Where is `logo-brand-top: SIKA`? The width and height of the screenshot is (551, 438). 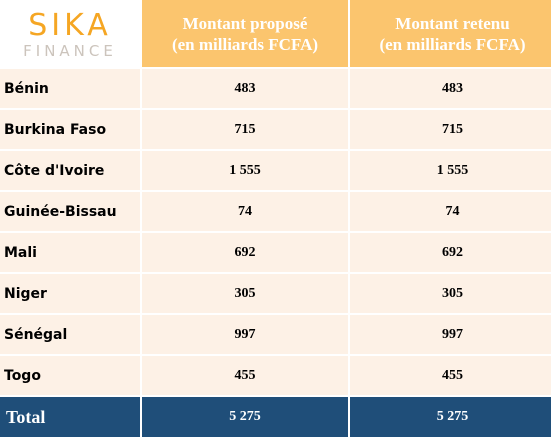
logo-brand-top: SIKA is located at coordinates (70, 25).